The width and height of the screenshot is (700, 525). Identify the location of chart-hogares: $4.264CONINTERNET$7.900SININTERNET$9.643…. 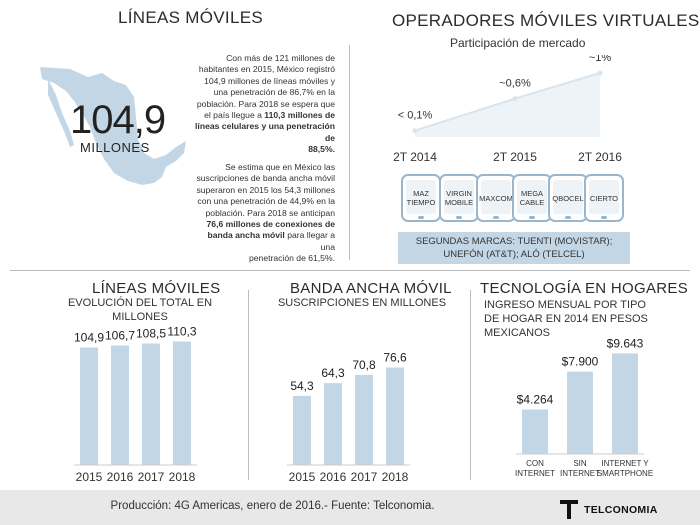
(584, 407).